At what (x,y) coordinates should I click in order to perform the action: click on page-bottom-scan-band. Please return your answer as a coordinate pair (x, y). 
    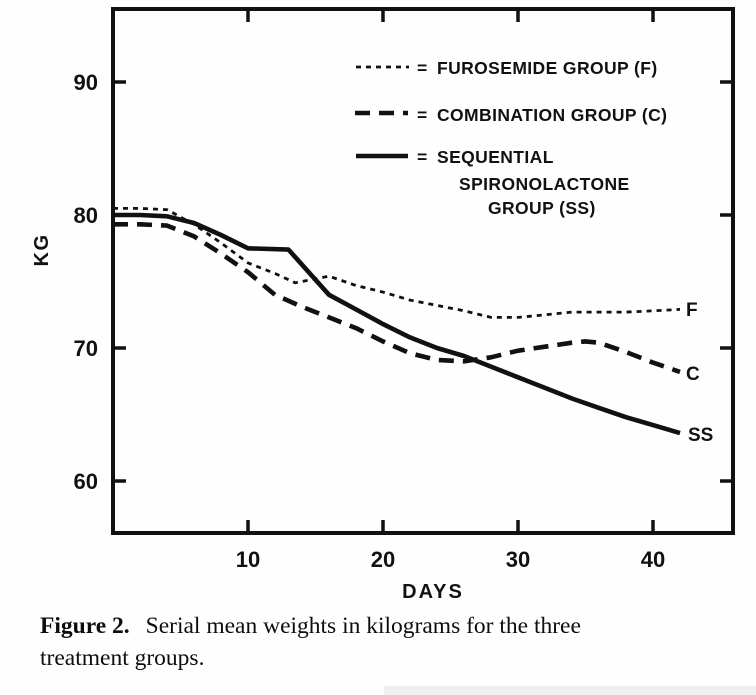
    Looking at the image, I should click on (570, 690).